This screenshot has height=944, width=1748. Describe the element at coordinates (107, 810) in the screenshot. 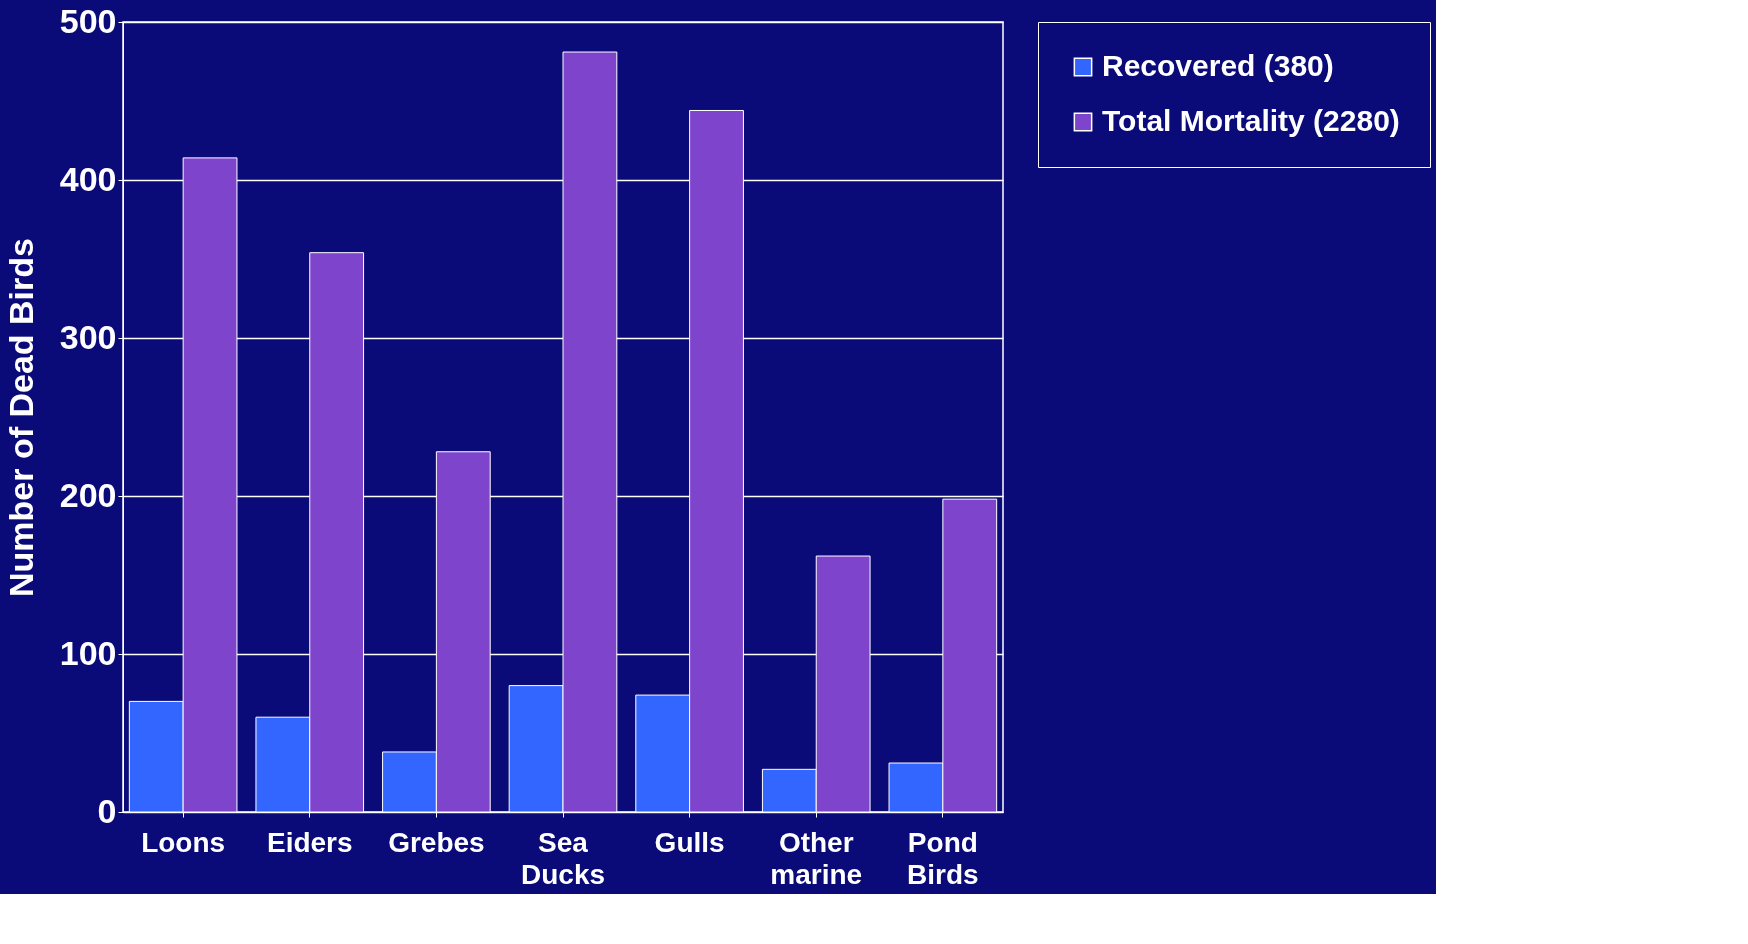

I see `y-tick-label: 0` at that location.